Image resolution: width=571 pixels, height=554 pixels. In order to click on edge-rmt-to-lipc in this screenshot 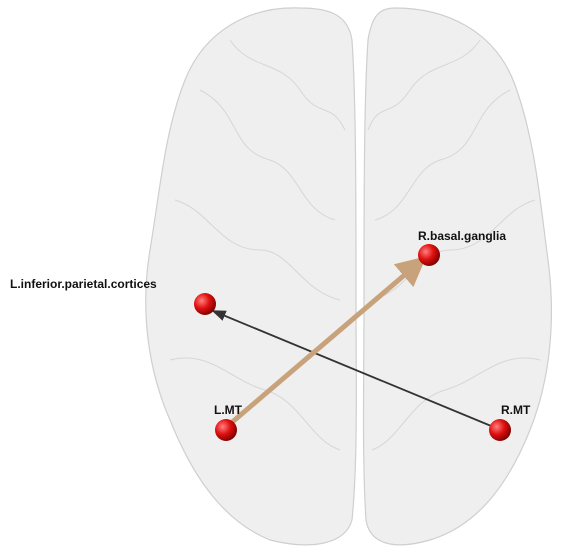, I will do `click(354, 369)`.